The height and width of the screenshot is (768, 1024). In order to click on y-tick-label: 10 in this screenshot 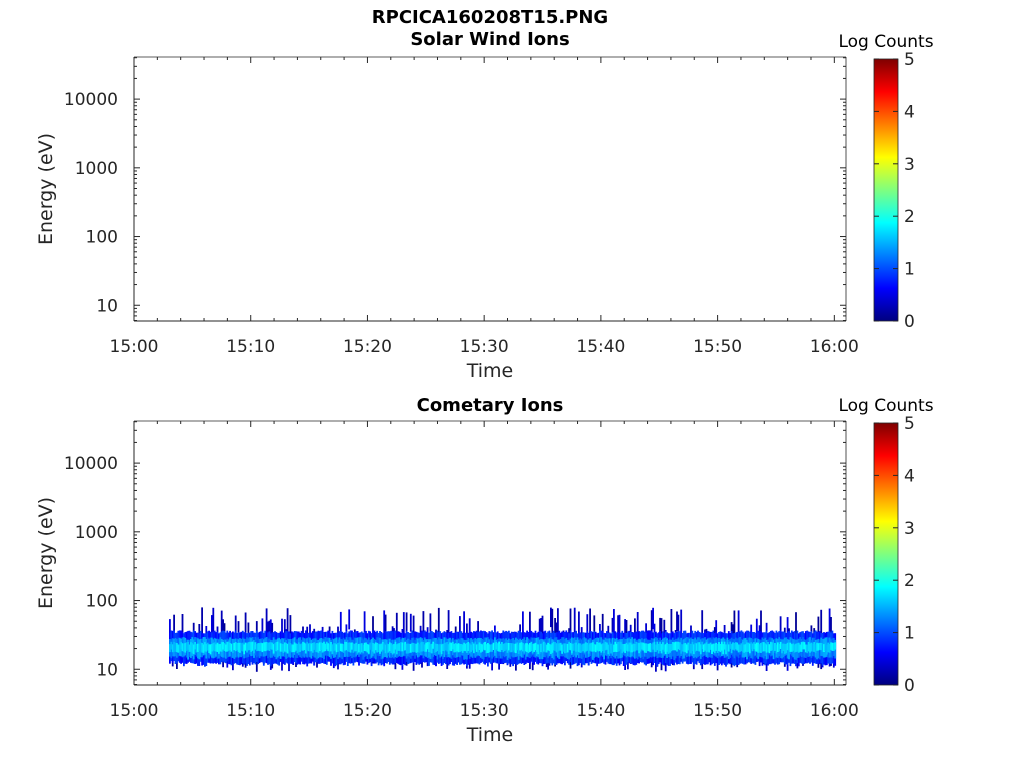, I will do `click(107, 306)`.